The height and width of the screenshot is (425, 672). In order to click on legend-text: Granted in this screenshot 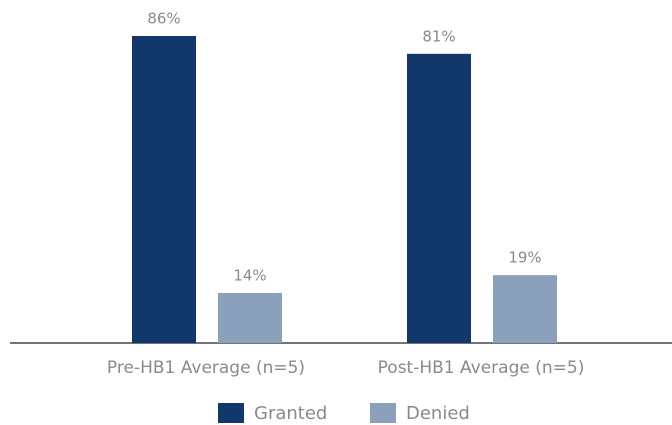, I will do `click(290, 413)`.